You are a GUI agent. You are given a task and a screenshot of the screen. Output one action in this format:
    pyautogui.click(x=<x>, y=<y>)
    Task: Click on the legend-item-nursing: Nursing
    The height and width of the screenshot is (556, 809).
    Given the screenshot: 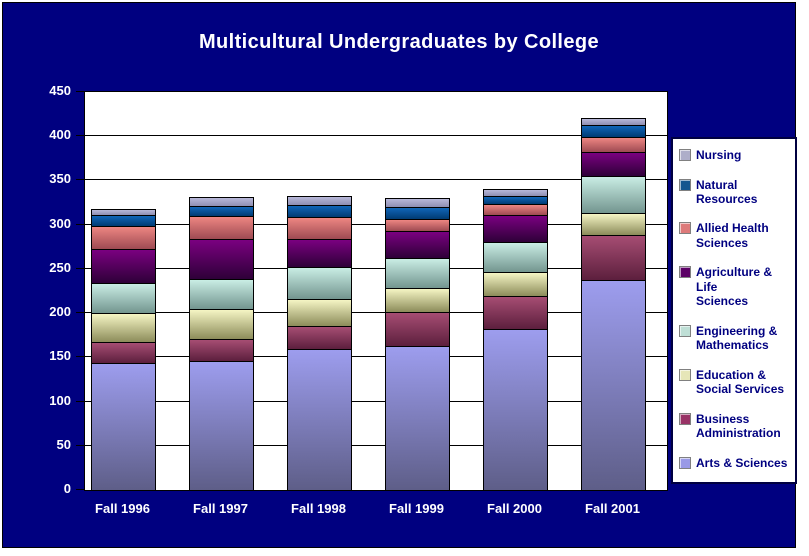 What is the action you would take?
    pyautogui.click(x=736, y=155)
    